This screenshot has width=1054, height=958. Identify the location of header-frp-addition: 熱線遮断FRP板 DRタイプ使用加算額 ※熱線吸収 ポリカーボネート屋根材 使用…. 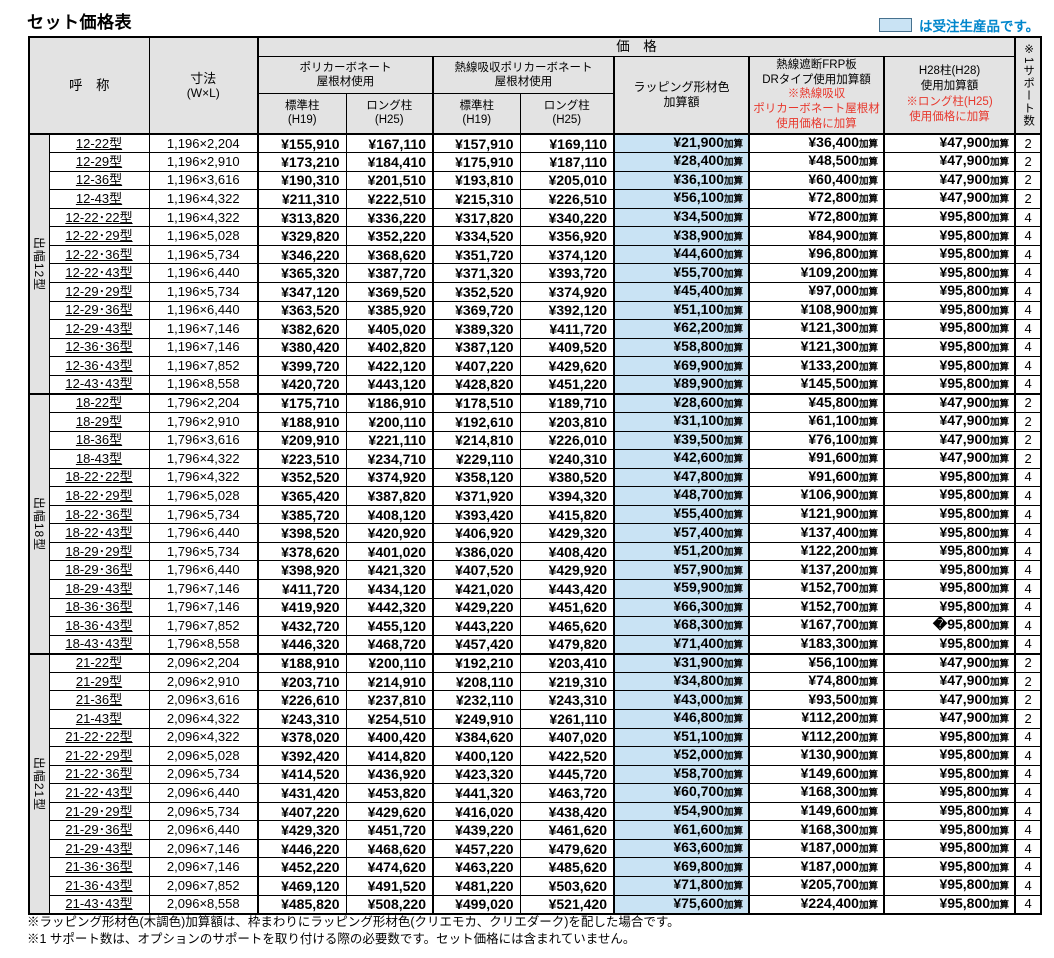
(816, 95).